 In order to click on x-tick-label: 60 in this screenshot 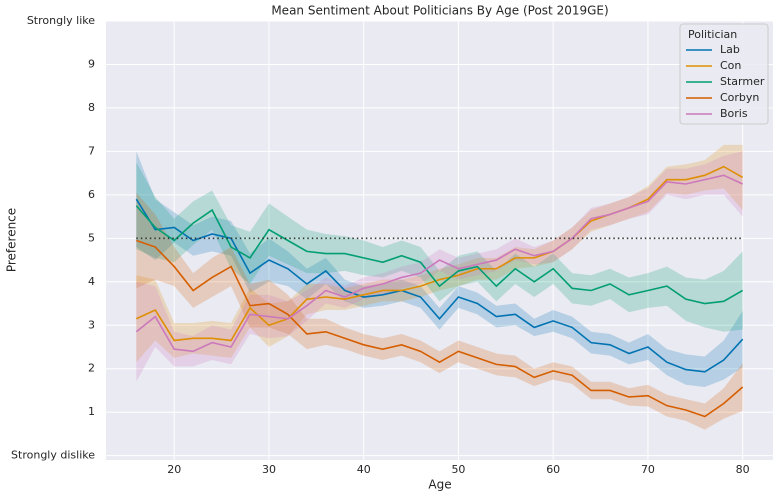, I will do `click(553, 469)`.